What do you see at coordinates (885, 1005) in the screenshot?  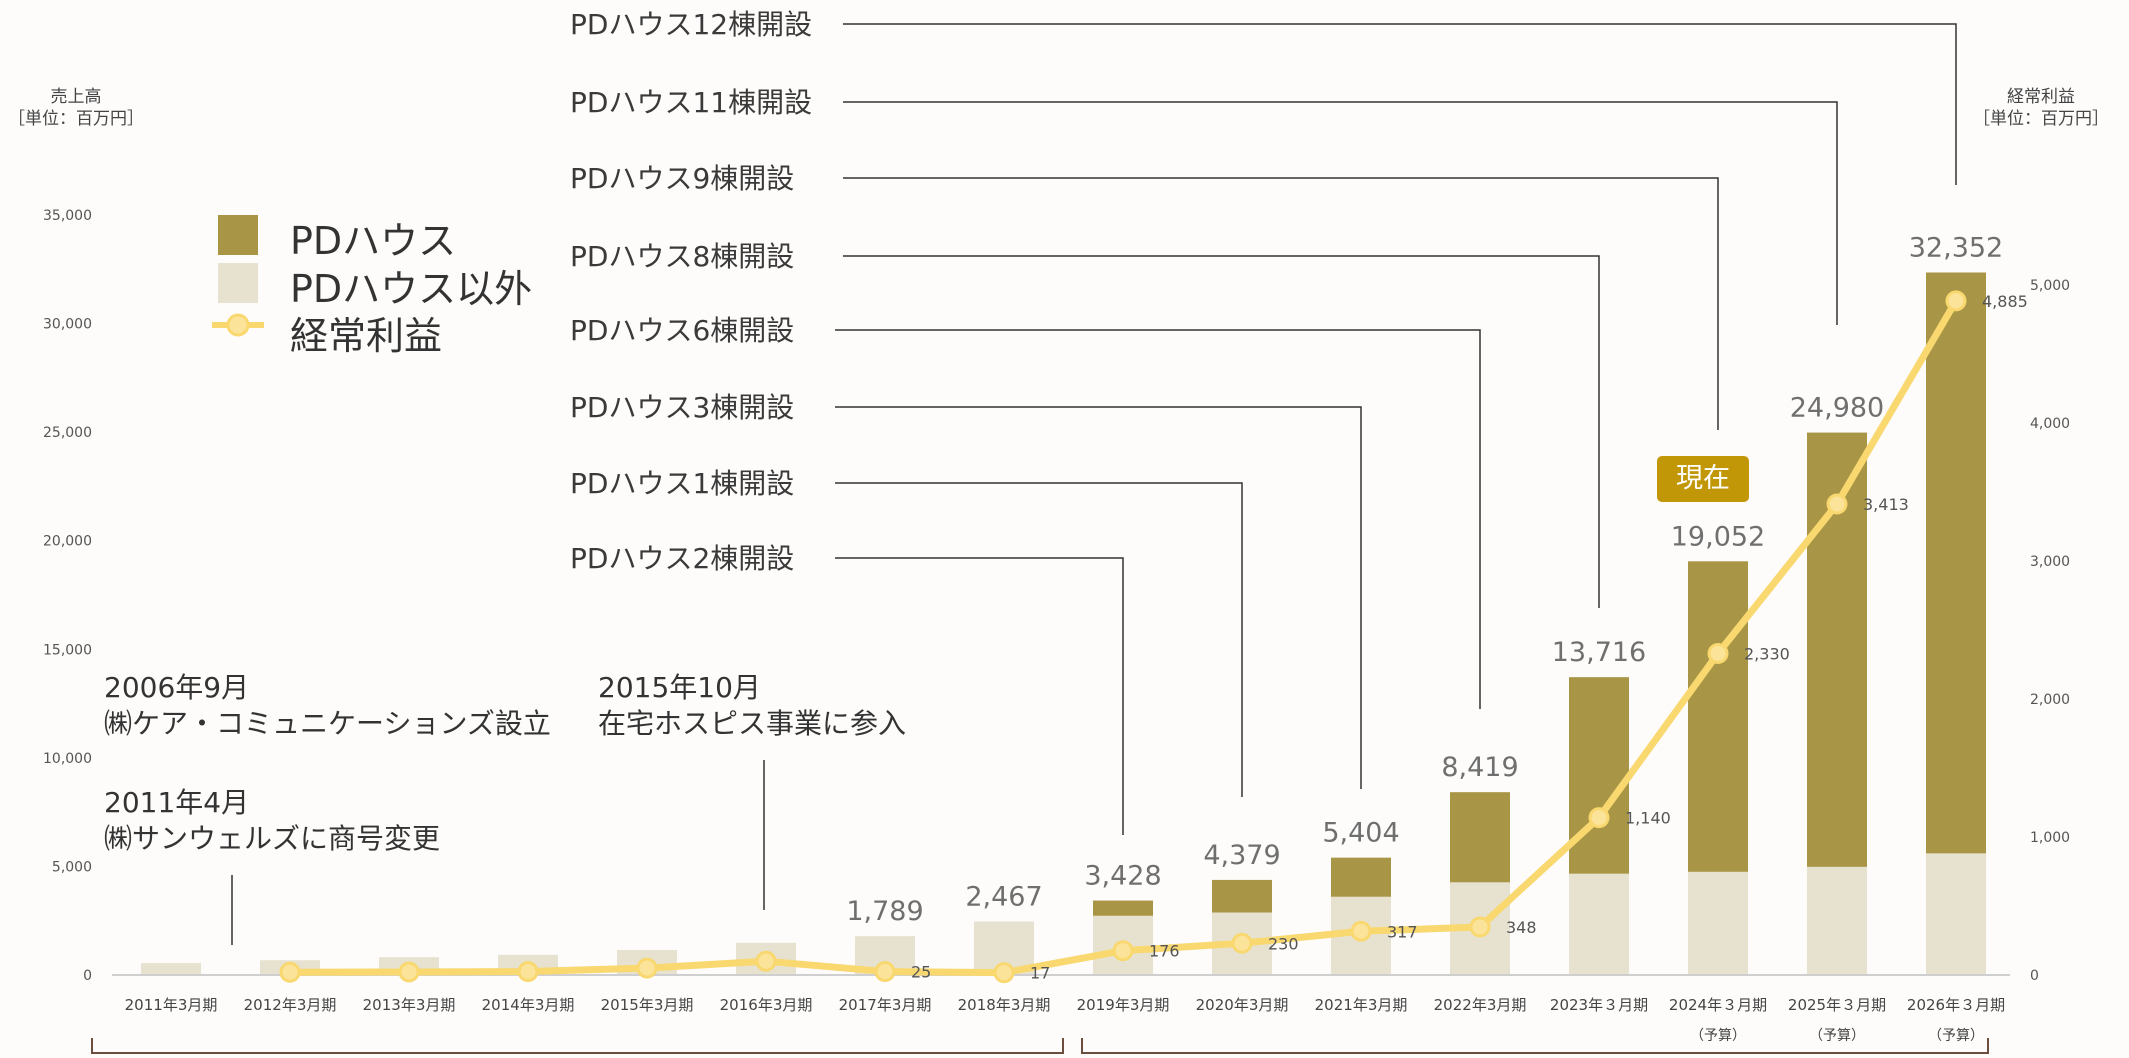 I see `x-tick-label: 2017年3月期` at bounding box center [885, 1005].